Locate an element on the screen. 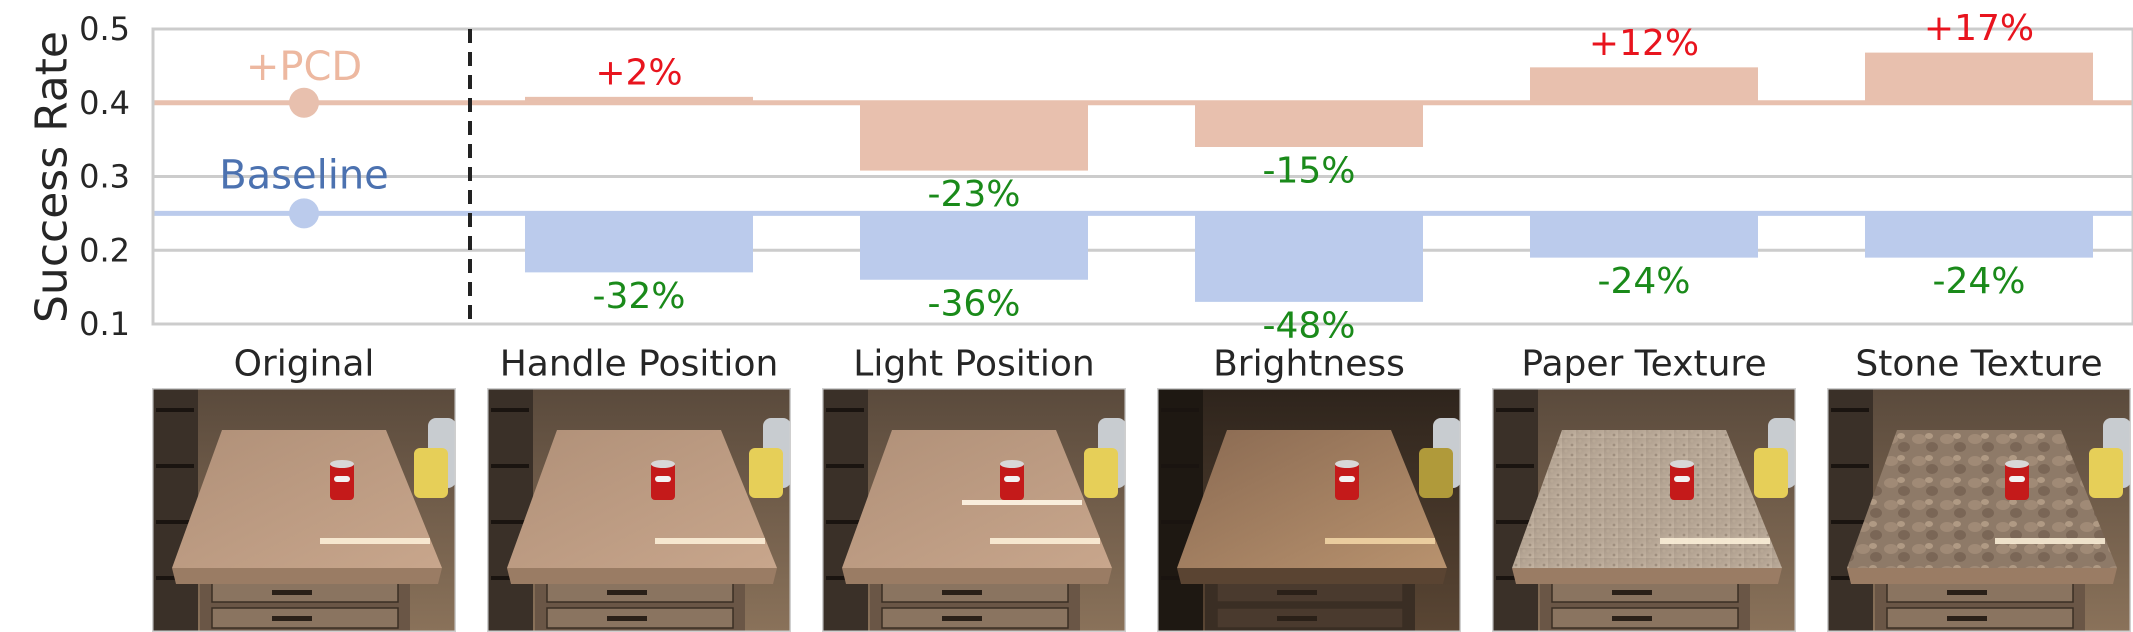 The image size is (2133, 632). y-tick-label: 0.3 is located at coordinates (104, 177).